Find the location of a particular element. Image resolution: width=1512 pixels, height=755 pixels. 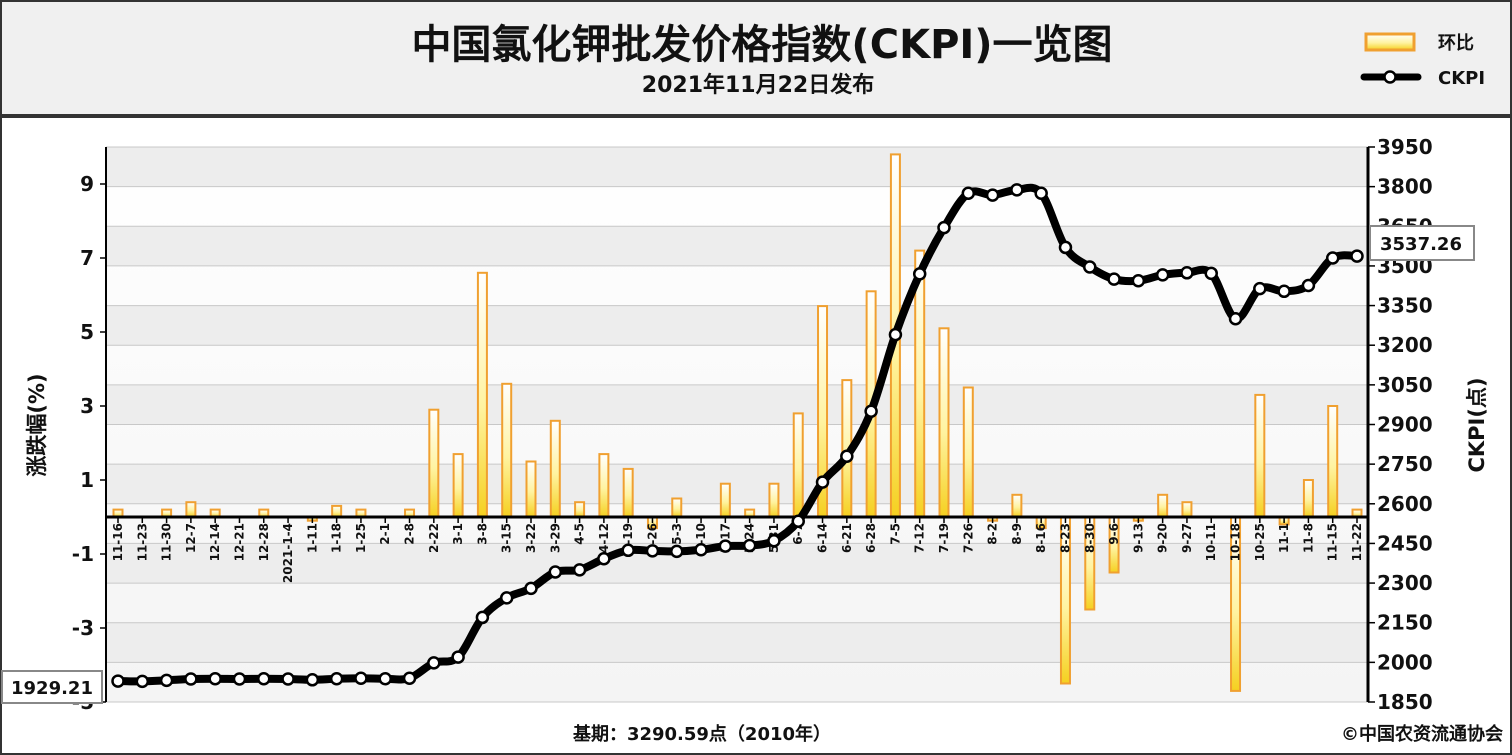

x-tick-label: 8-2 is located at coordinates (993, 534).